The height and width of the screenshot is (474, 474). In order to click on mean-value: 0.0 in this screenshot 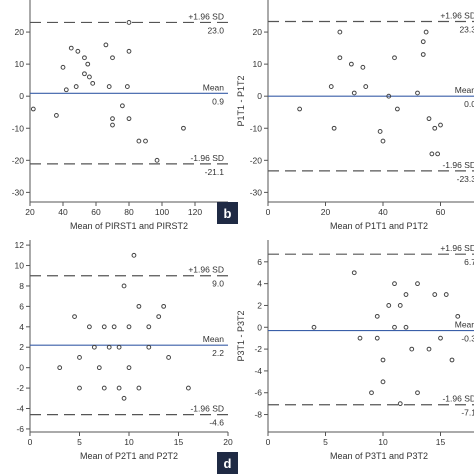, I will do `click(469, 104)`.